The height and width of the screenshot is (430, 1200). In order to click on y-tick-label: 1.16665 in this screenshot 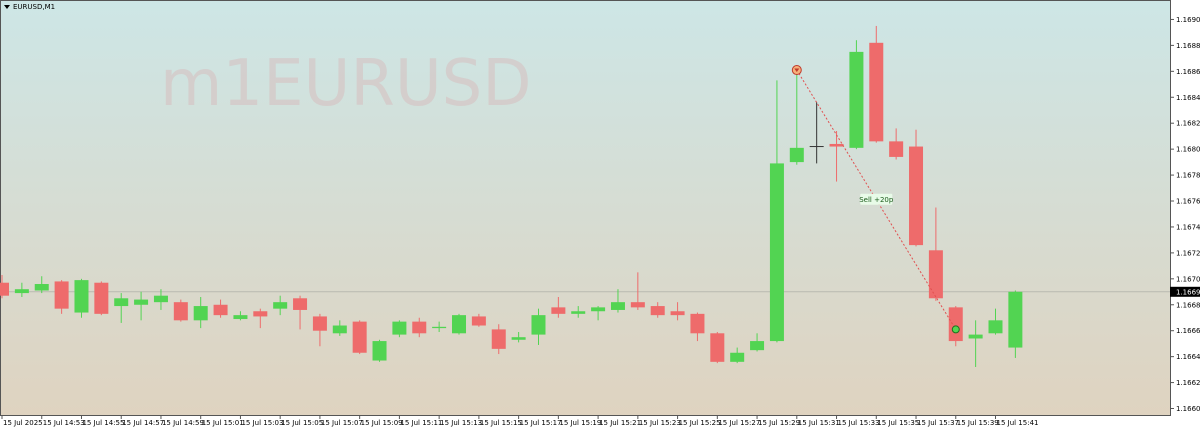, I will do `click(1188, 331)`.